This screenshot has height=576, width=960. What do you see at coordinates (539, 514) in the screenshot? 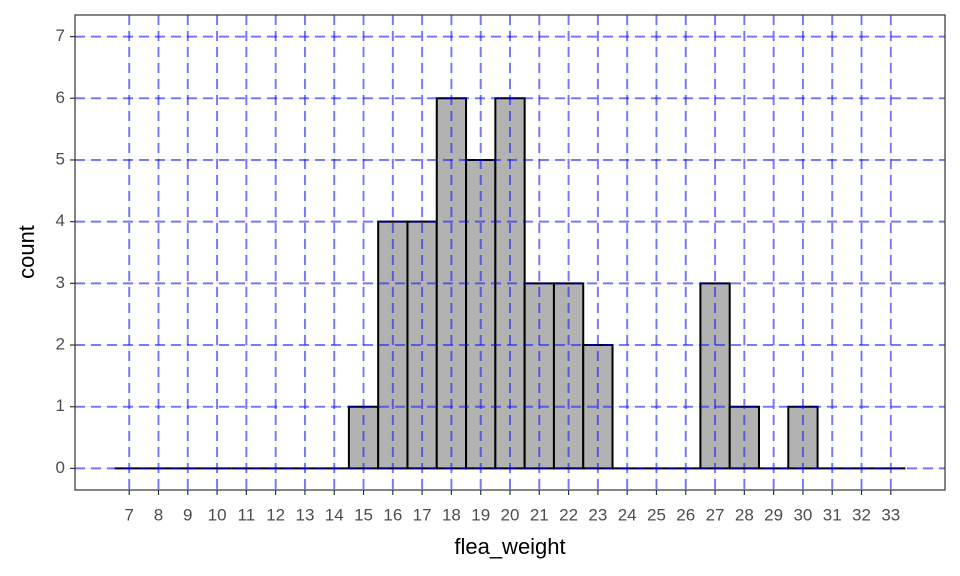
I see `x-tick-label: 21` at bounding box center [539, 514].